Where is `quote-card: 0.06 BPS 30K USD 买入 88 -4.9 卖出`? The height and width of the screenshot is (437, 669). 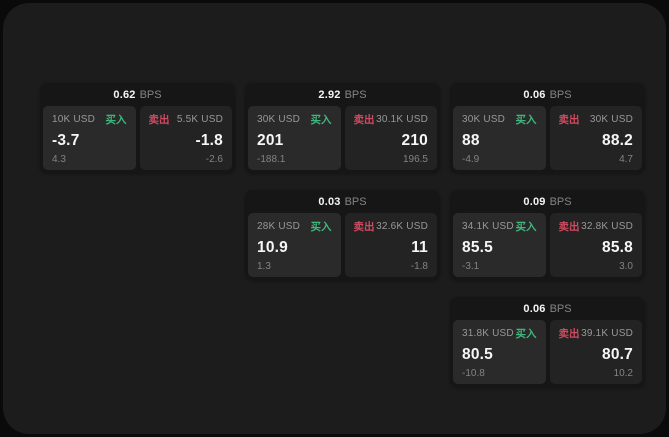 quote-card: 0.06 BPS 30K USD 买入 88 -4.9 卖出 is located at coordinates (547, 128).